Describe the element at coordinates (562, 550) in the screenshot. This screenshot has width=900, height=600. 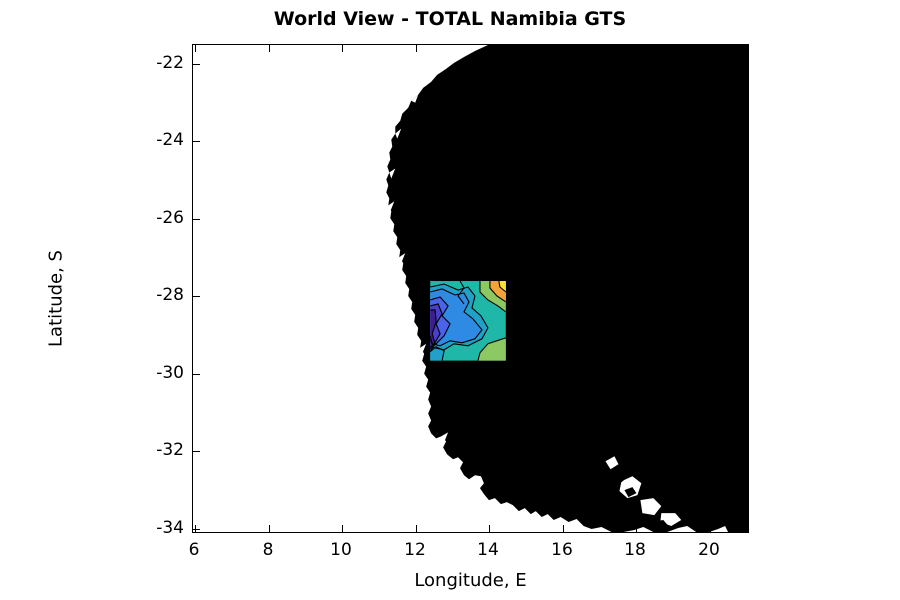
I see `xticklabel-16: 16` at that location.